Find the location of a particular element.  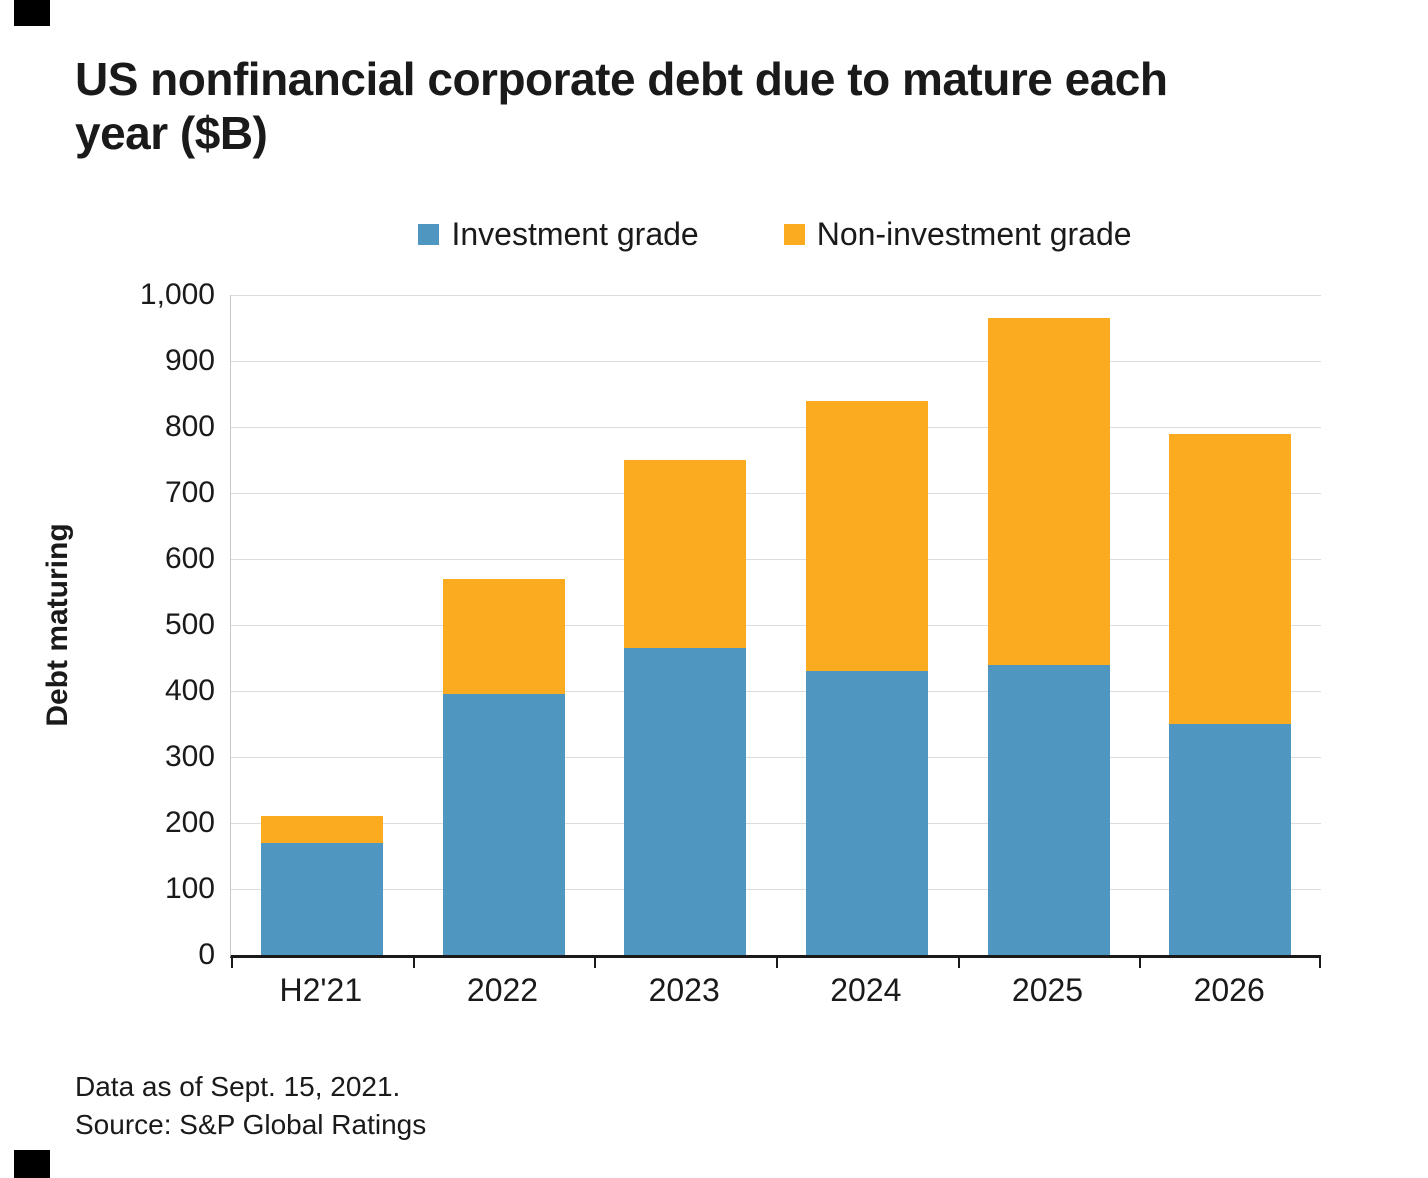

bar-segment-2026-non-investment-grade is located at coordinates (1230, 578).